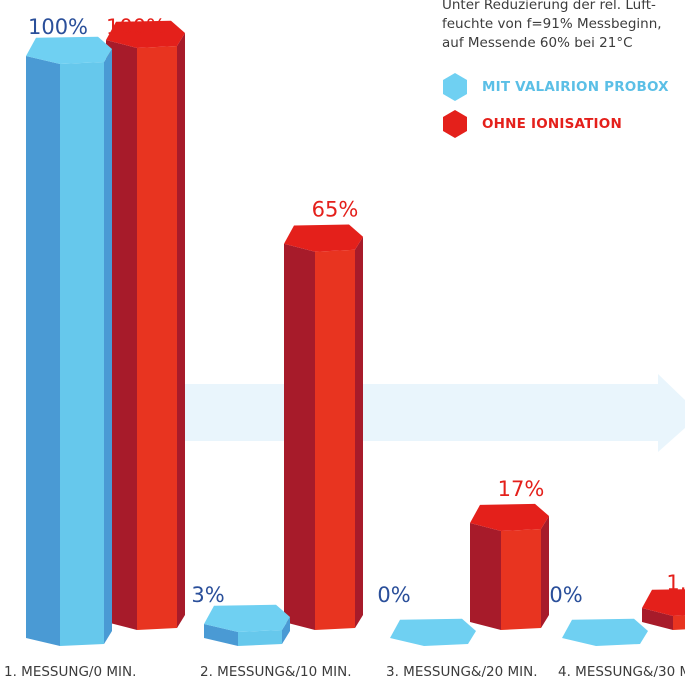 Image resolution: width=685 pixels, height=679 pixels. What do you see at coordinates (181, 330) in the screenshot?
I see `bar-red-1-edge` at bounding box center [181, 330].